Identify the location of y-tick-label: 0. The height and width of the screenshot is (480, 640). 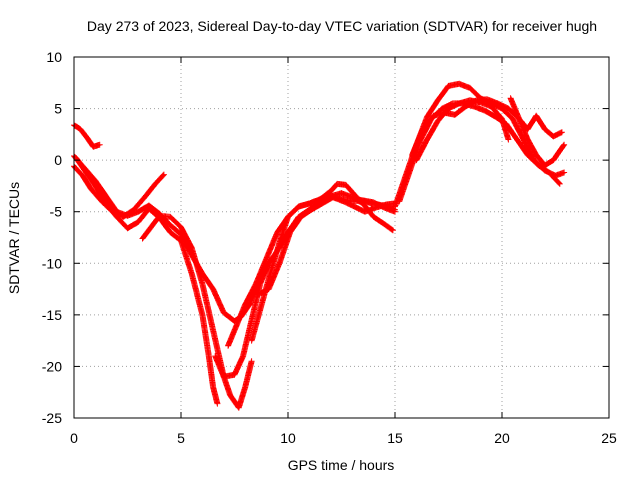
(58, 160).